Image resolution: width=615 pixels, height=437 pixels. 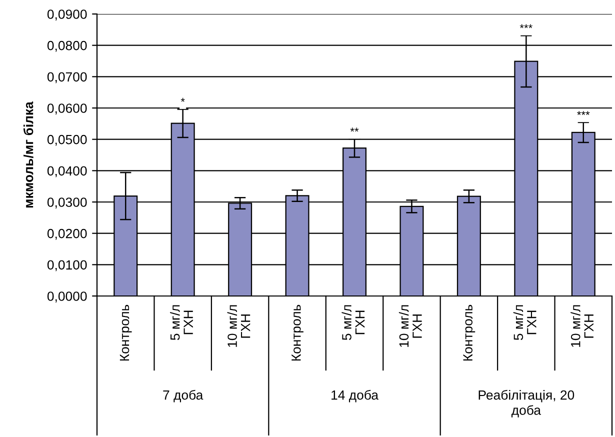 What do you see at coordinates (67, 109) in the screenshot?
I see `y-tick-label: 0,0600` at bounding box center [67, 109].